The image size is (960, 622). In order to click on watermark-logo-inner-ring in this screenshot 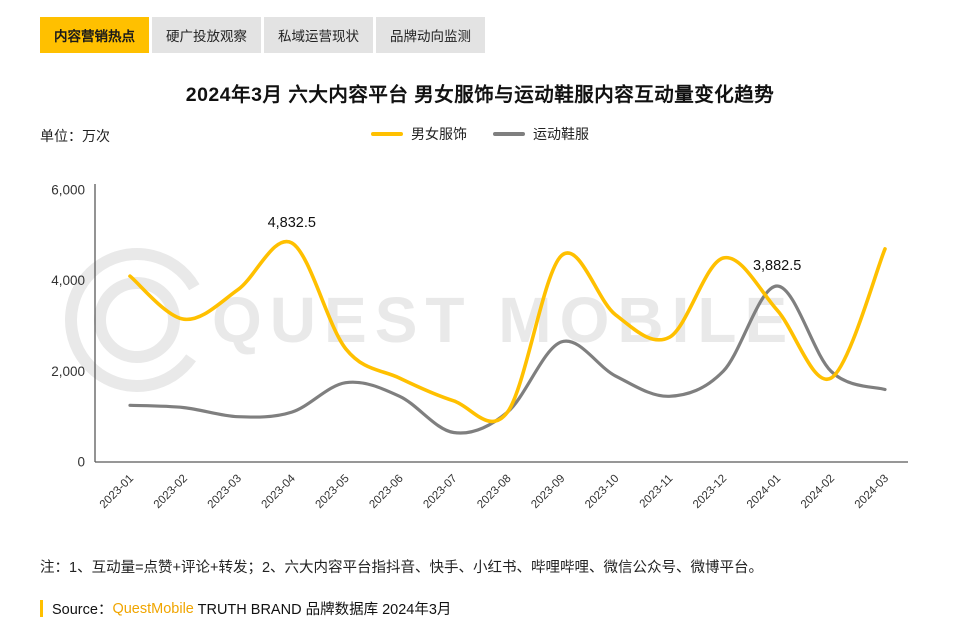, I will do `click(137, 320)`.